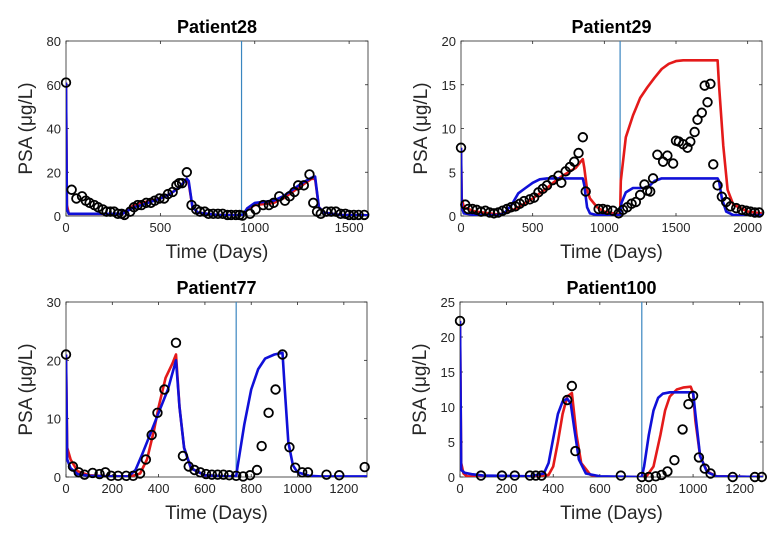  What do you see at coordinates (112, 488) in the screenshot?
I see `x-tick-label: 200` at bounding box center [112, 488].